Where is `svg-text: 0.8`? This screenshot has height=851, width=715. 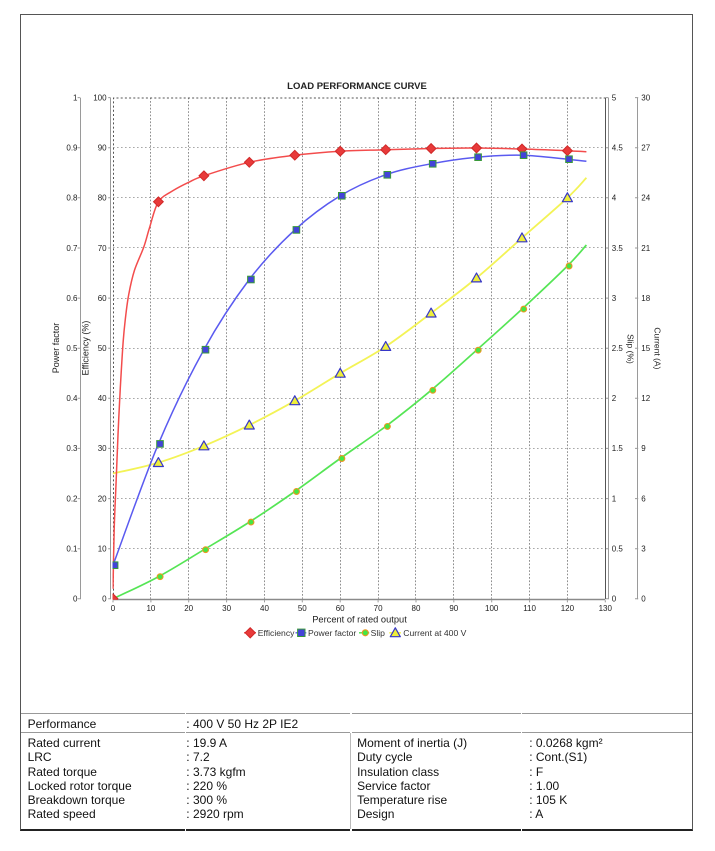
svg-text: 0.8 is located at coordinates (72, 198).